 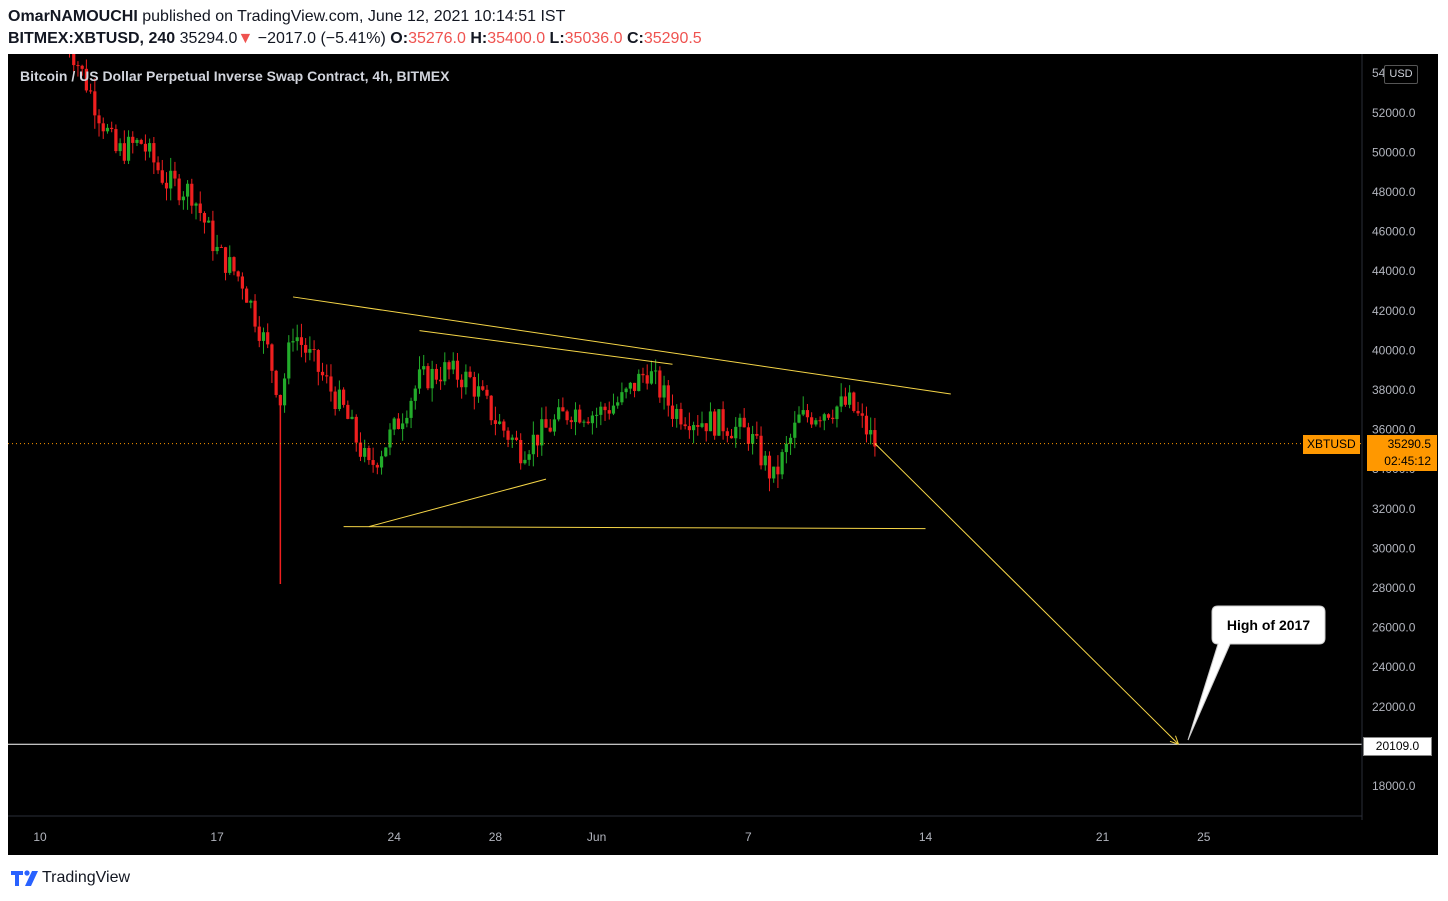 I want to click on open-value: 35276.0, so click(x=437, y=38).